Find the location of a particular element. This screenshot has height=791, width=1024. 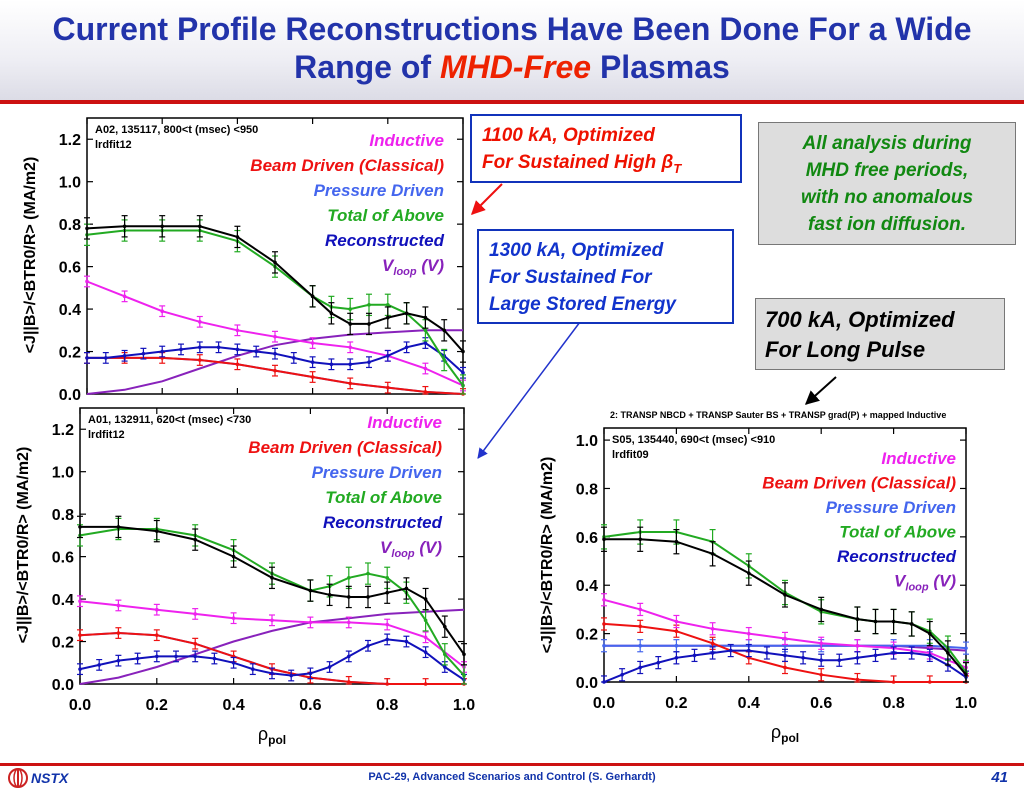

analysis-note-line4: fast ion diffusion. is located at coordinates (887, 224).